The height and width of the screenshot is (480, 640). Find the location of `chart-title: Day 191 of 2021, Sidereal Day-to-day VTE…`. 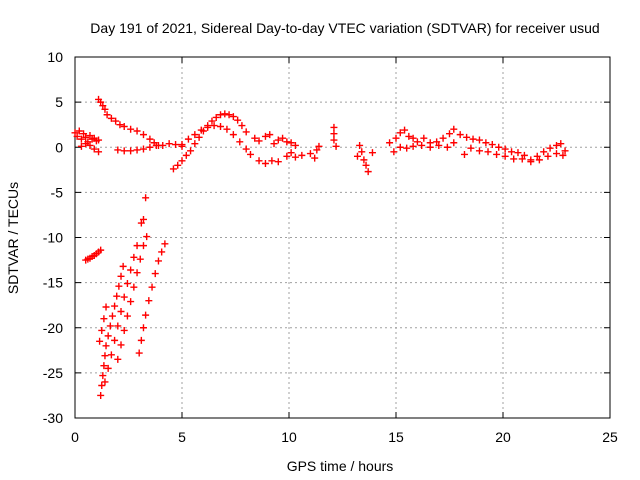

chart-title: Day 191 of 2021, Sidereal Day-to-day VTE… is located at coordinates (344, 28).